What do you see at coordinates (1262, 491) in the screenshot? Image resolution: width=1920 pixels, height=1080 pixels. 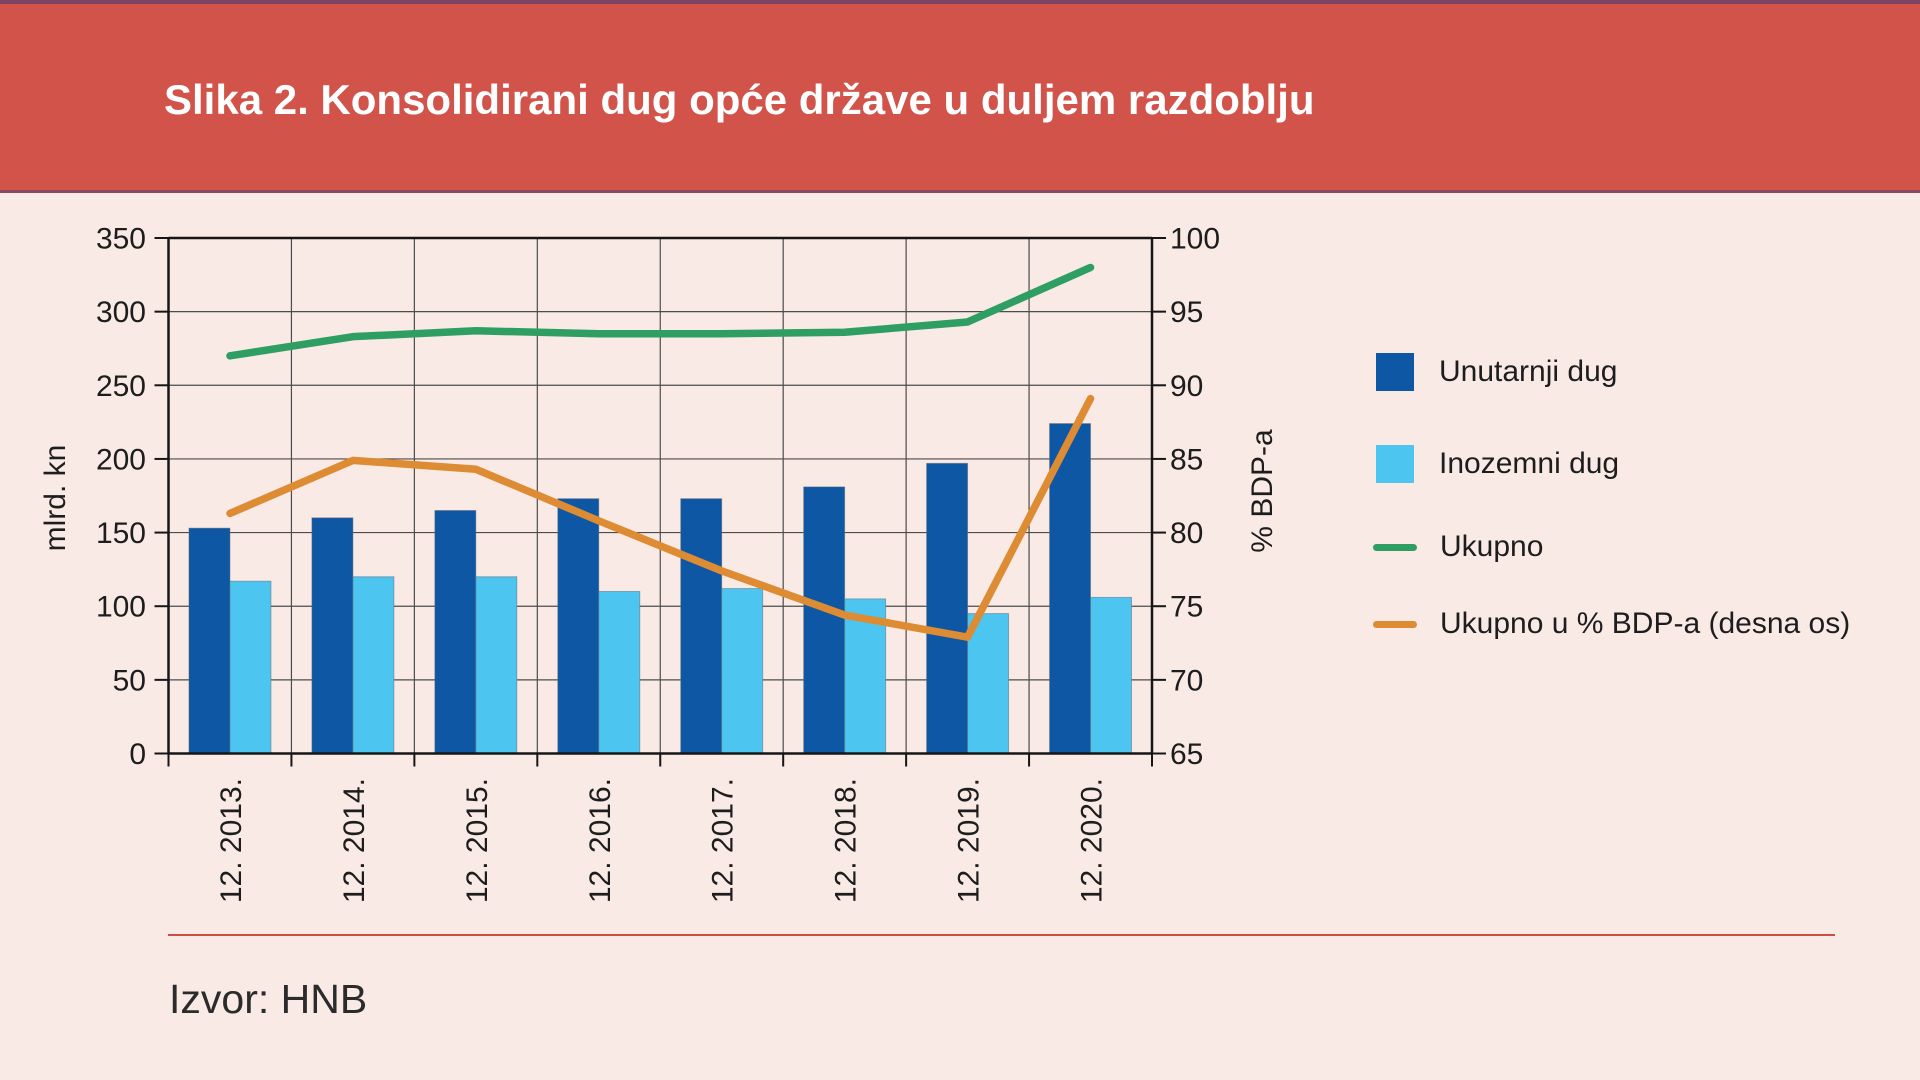 I see `right-axis-title: % BDP-a` at bounding box center [1262, 491].